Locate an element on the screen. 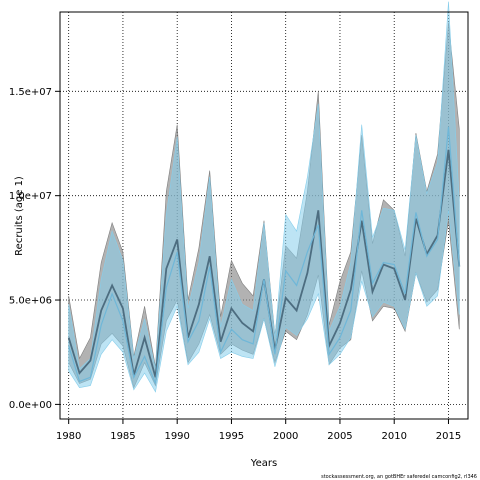  x-tick-label: 1980 is located at coordinates (68, 436).